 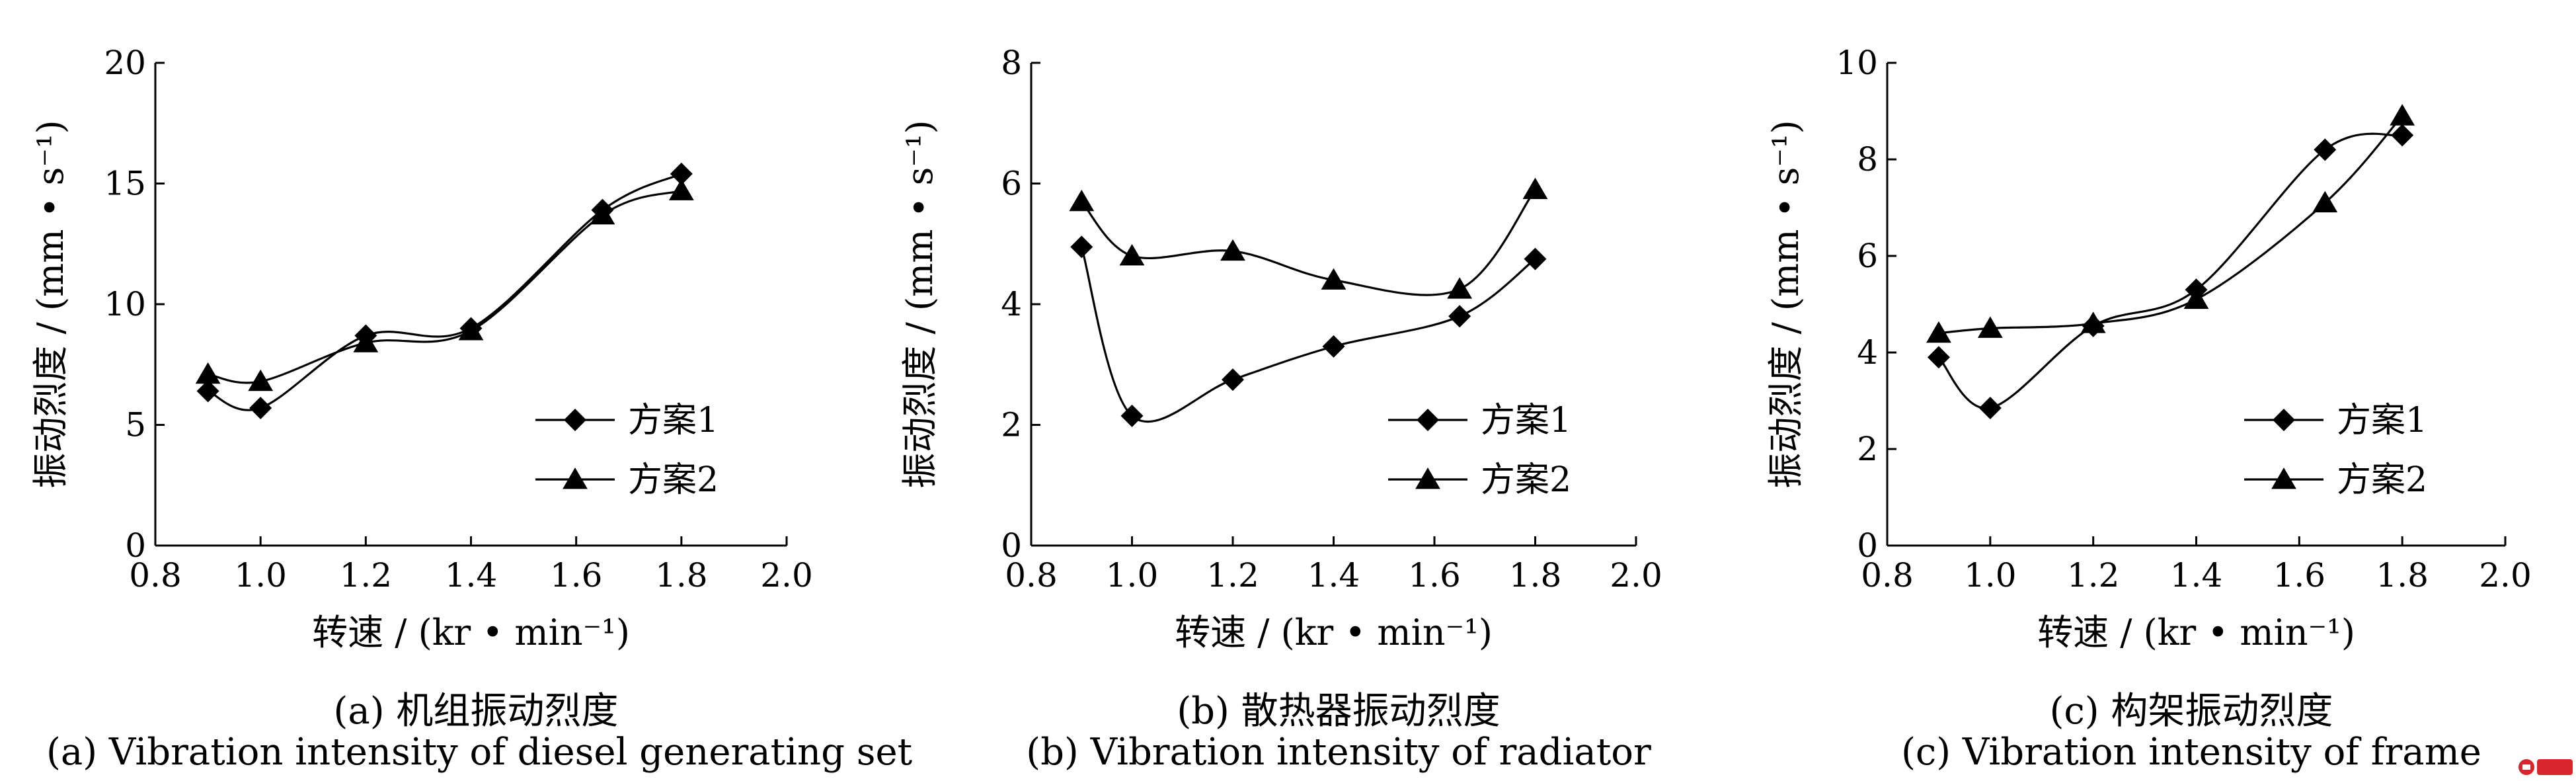 I want to click on y-tick-label: 15, so click(x=125, y=184).